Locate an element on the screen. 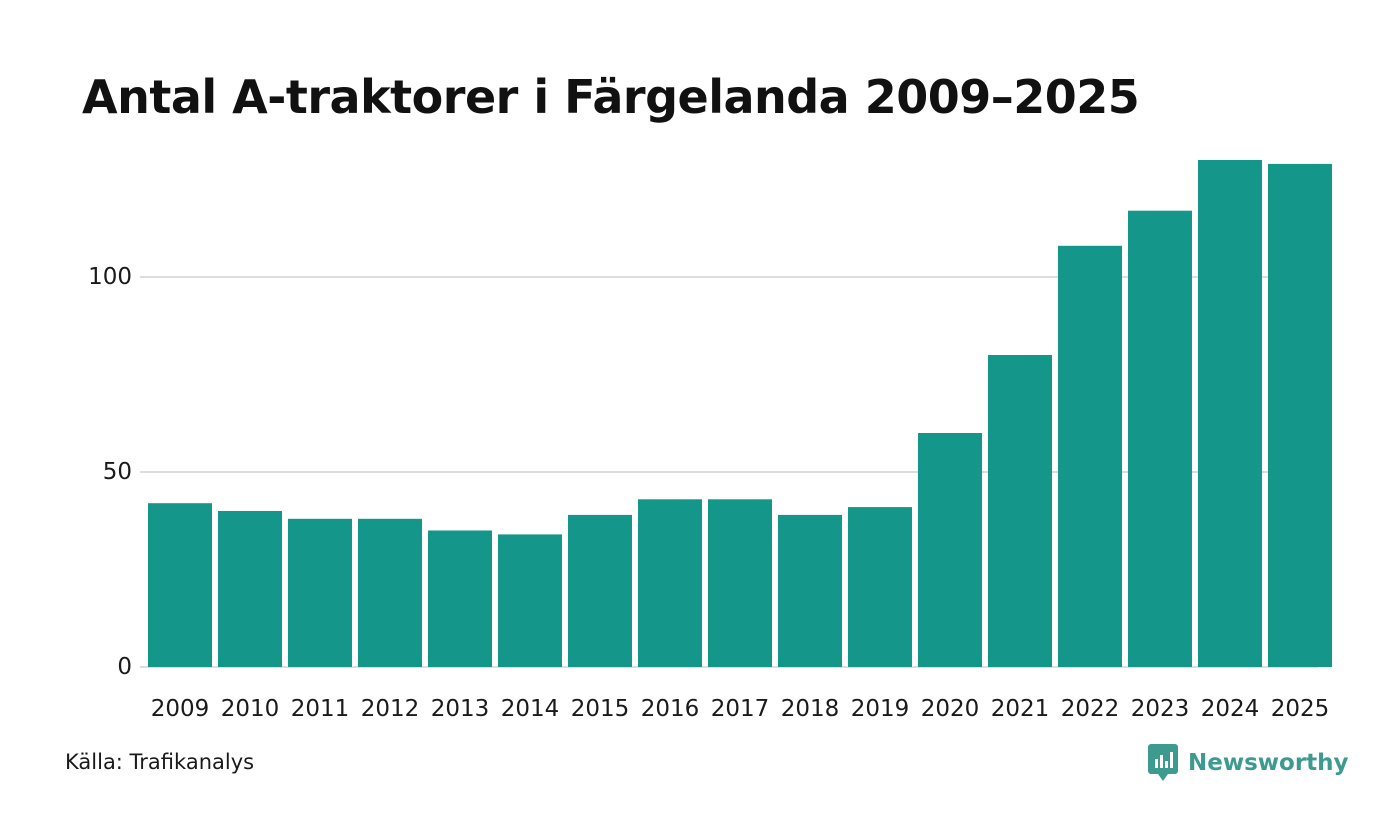 This screenshot has width=1400, height=840. bar-2012 is located at coordinates (390, 592).